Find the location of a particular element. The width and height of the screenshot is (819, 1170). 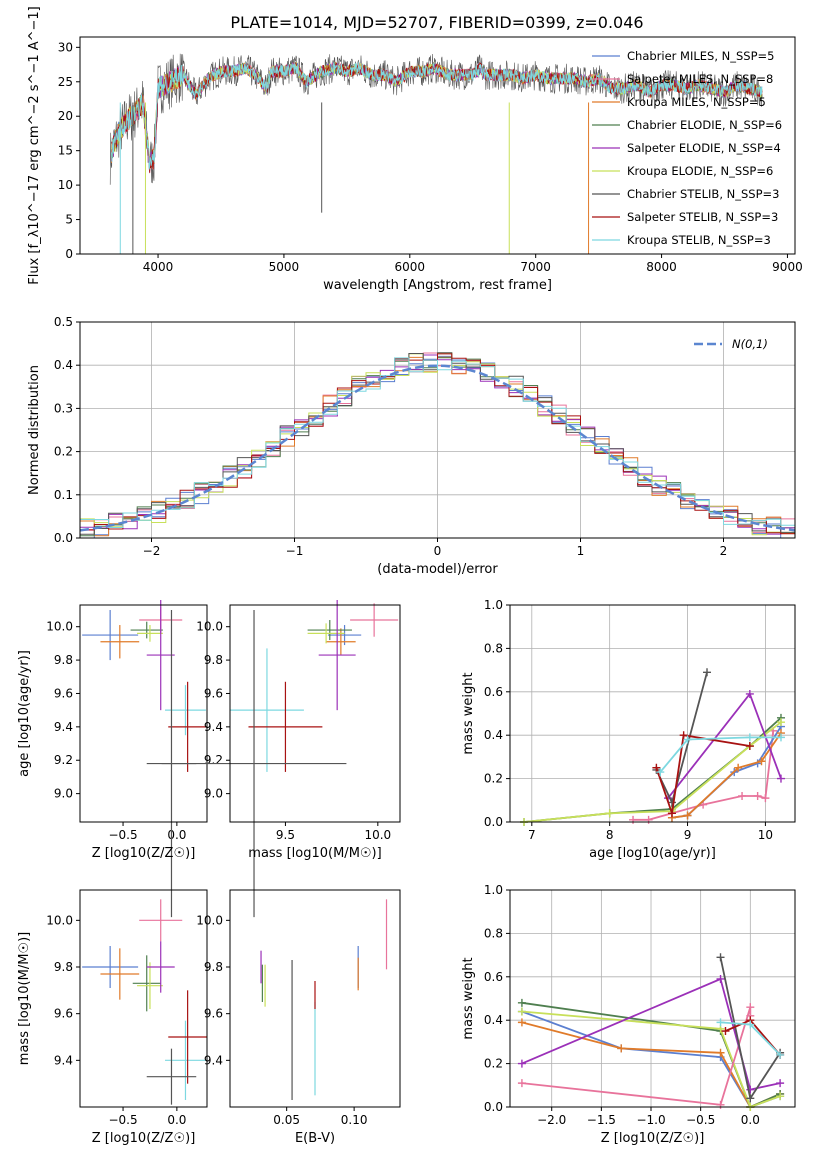

y-tick-label: 0 is located at coordinates (69, 254).